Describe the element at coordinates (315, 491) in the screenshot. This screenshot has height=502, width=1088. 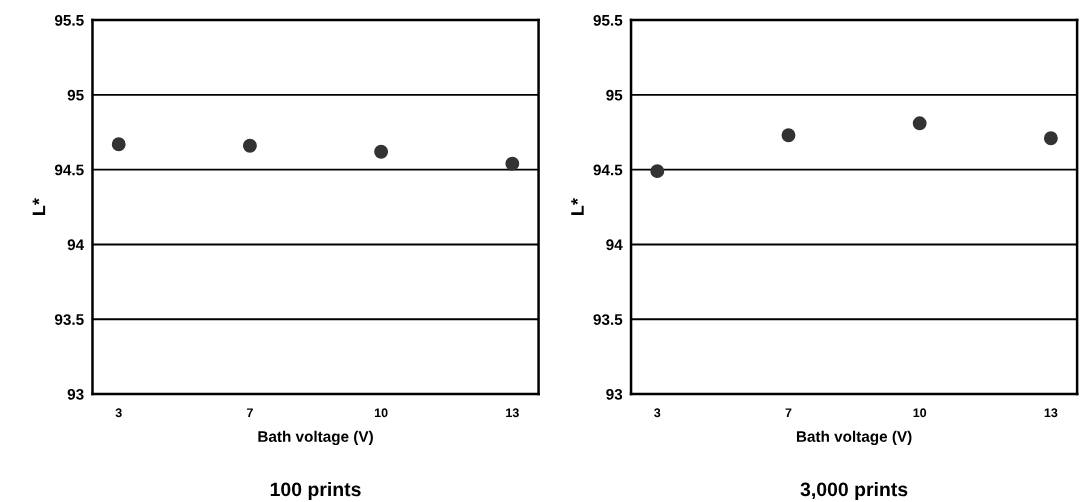
I see `text: 100 prints` at that location.